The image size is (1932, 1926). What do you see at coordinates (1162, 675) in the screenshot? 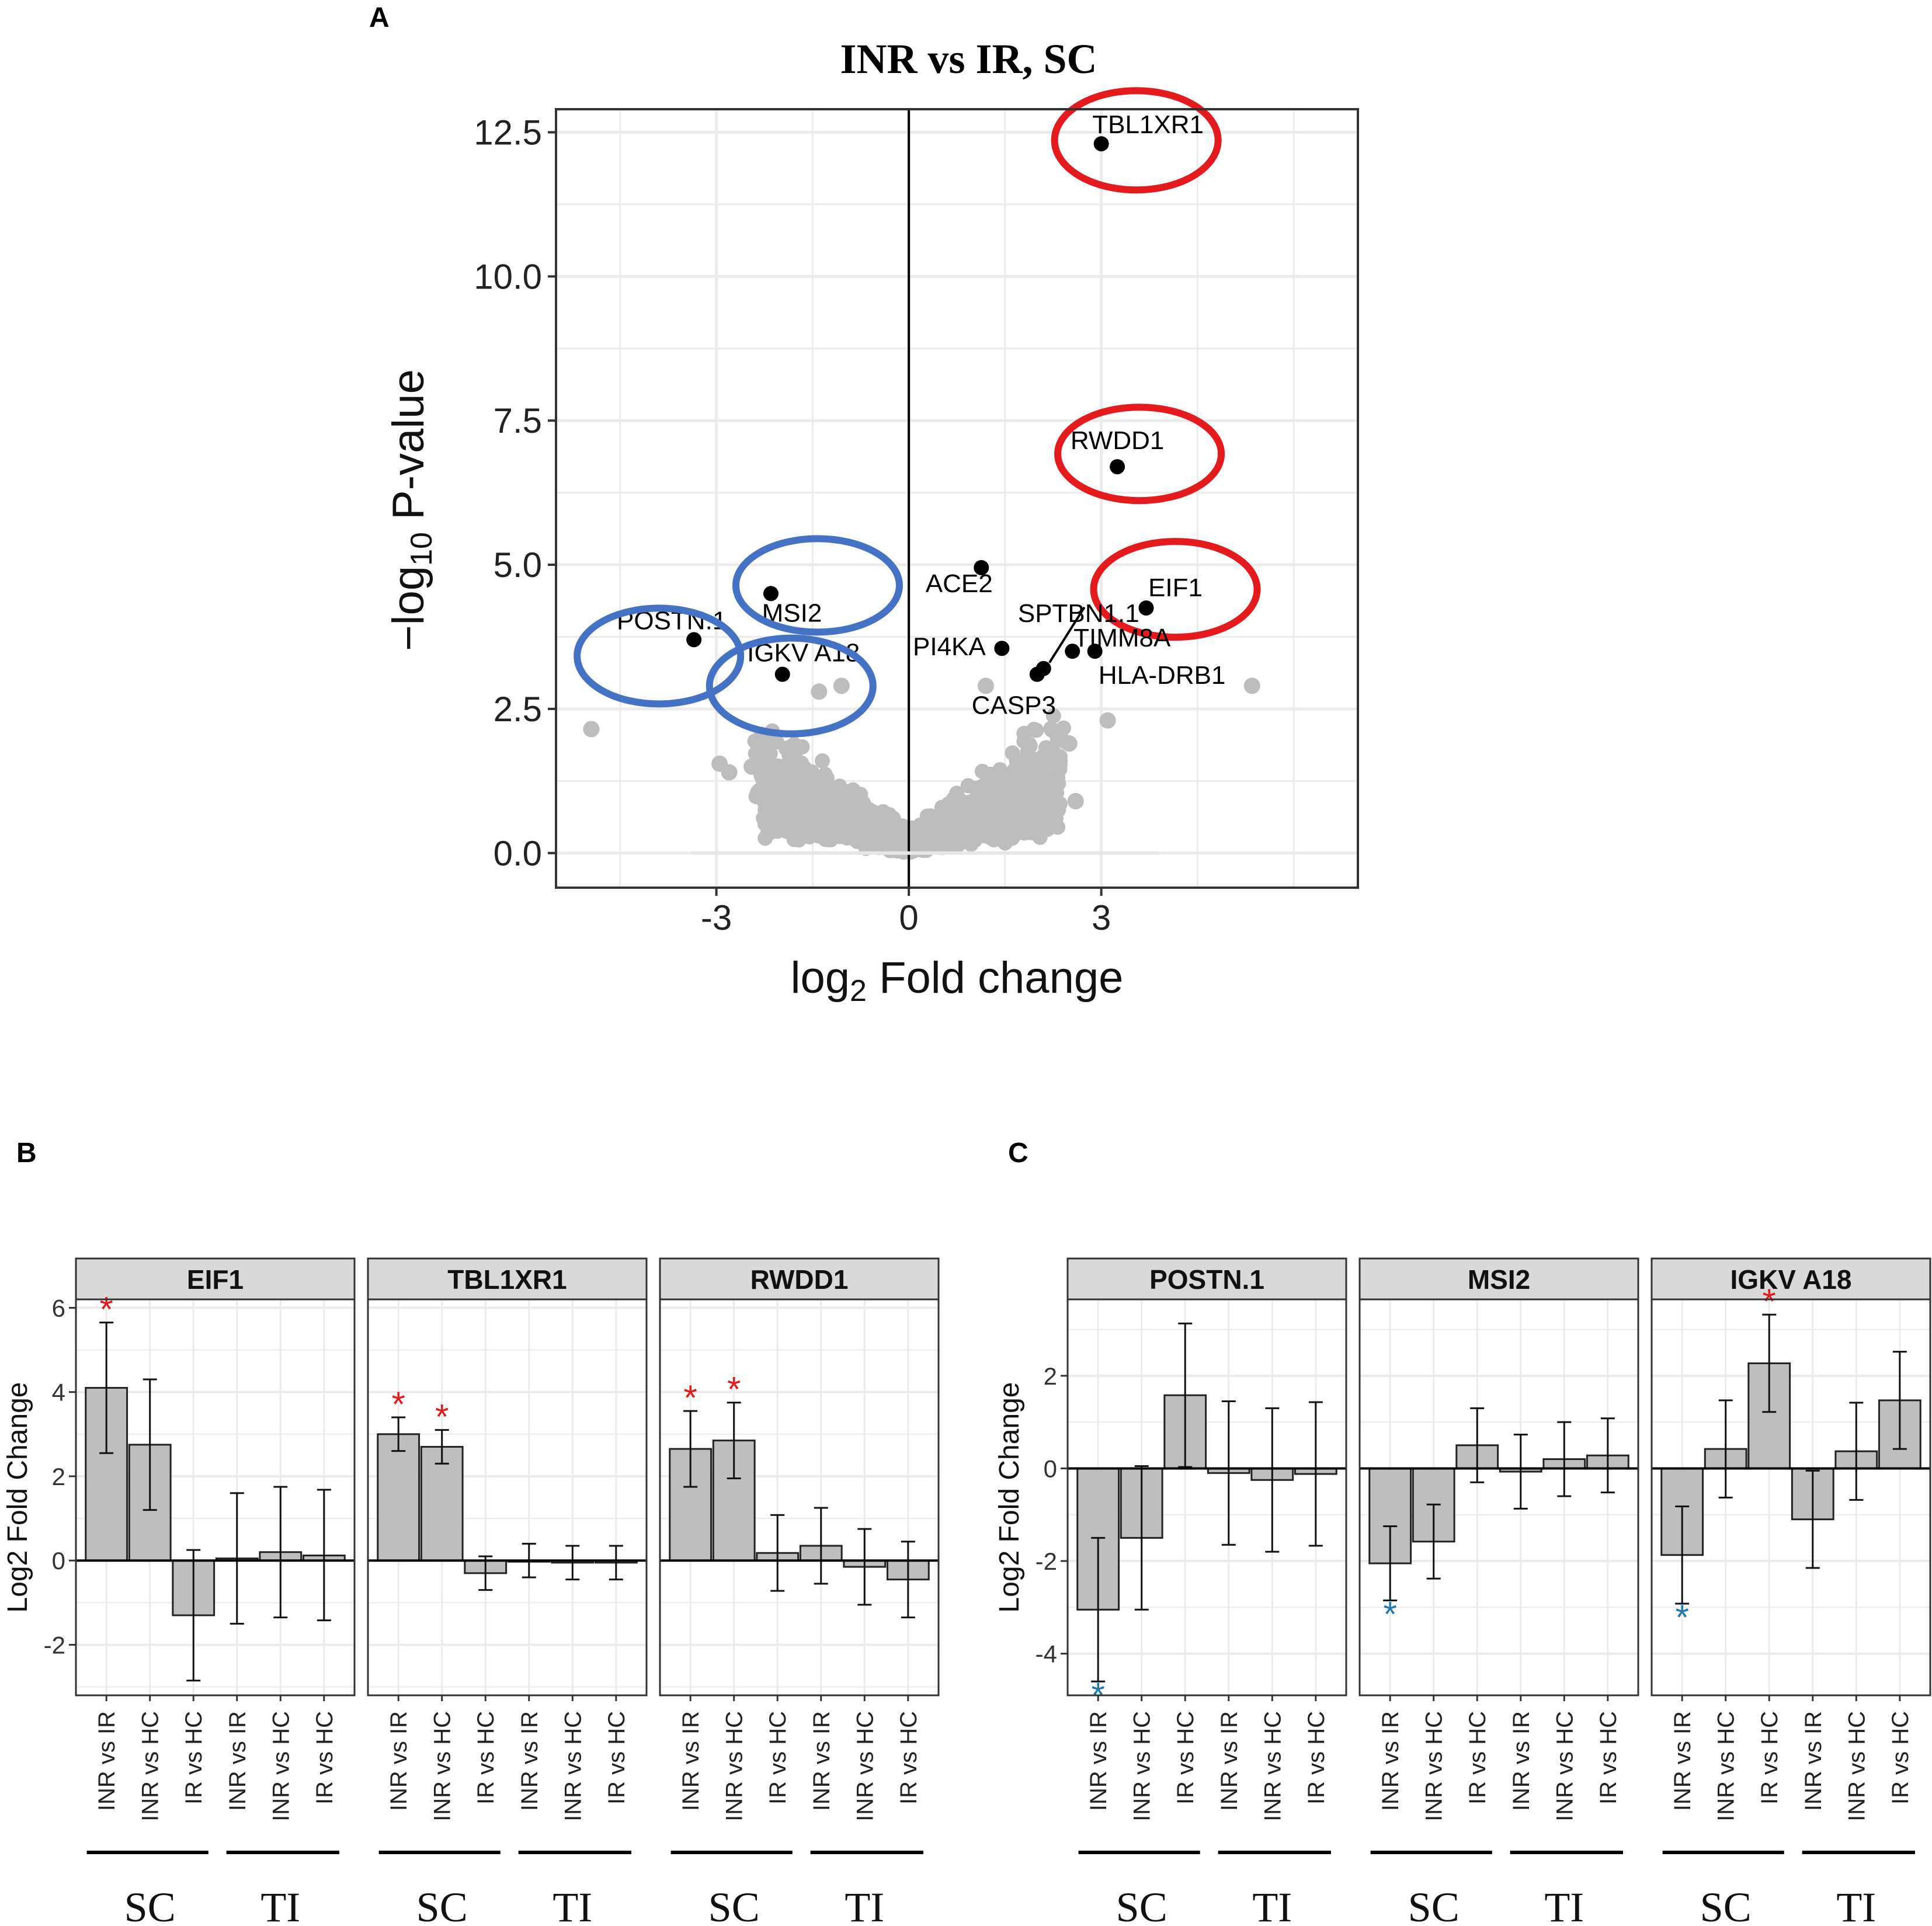
I see `point-label: HLA-DRB1` at bounding box center [1162, 675].